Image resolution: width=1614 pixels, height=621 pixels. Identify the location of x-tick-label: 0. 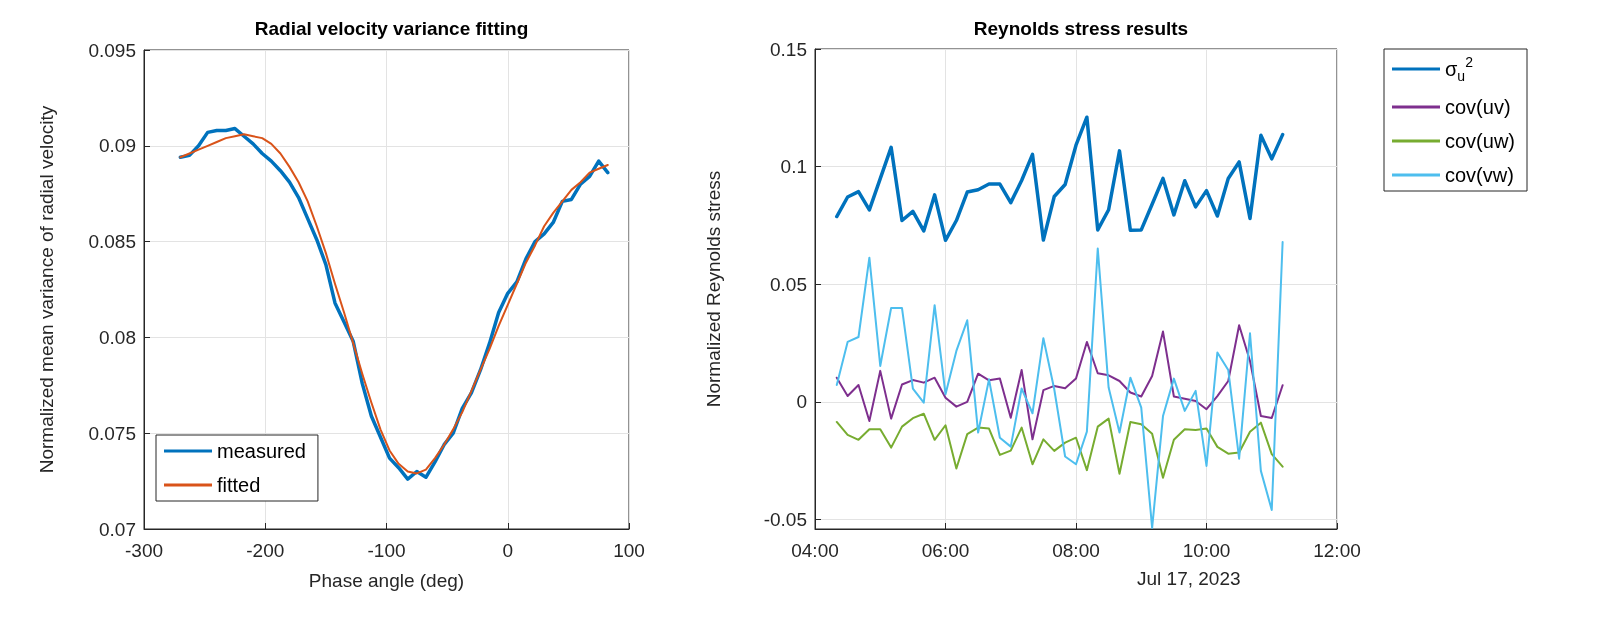
(508, 550).